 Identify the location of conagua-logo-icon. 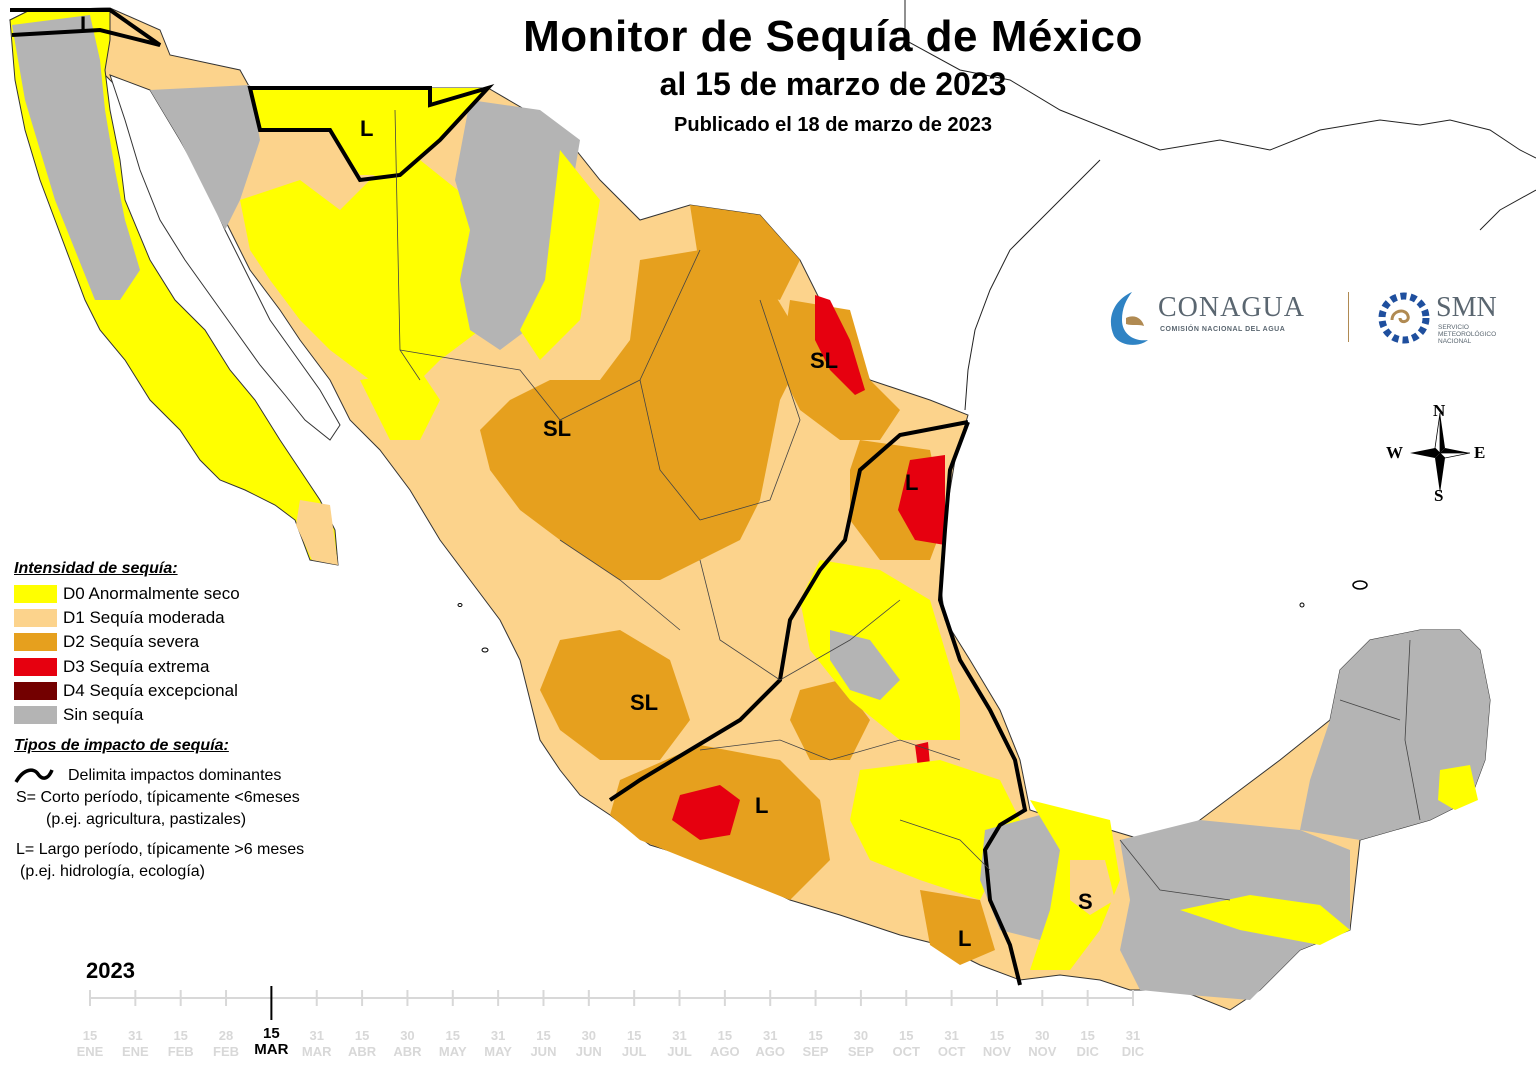
(1129, 318).